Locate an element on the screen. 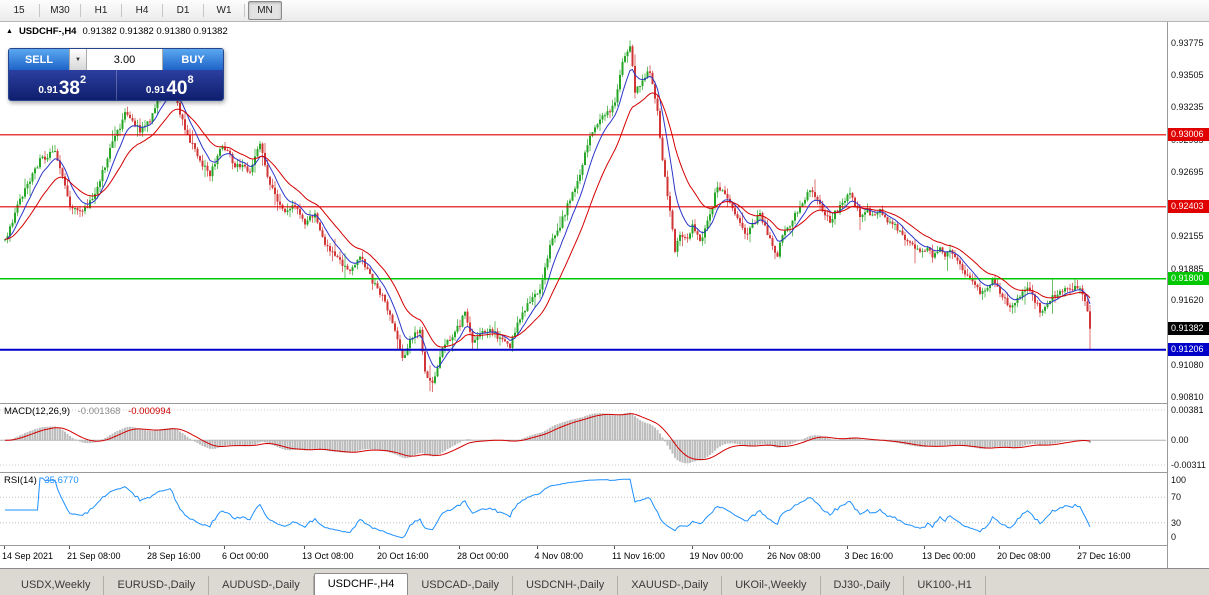 This screenshot has width=1209, height=595. macd-axis-tick: 0.00381 is located at coordinates (1187, 410).